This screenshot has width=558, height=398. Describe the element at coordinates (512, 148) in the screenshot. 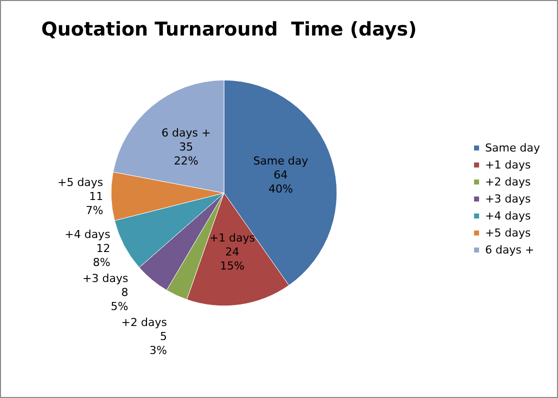

I see `legend-label: Same day` at that location.